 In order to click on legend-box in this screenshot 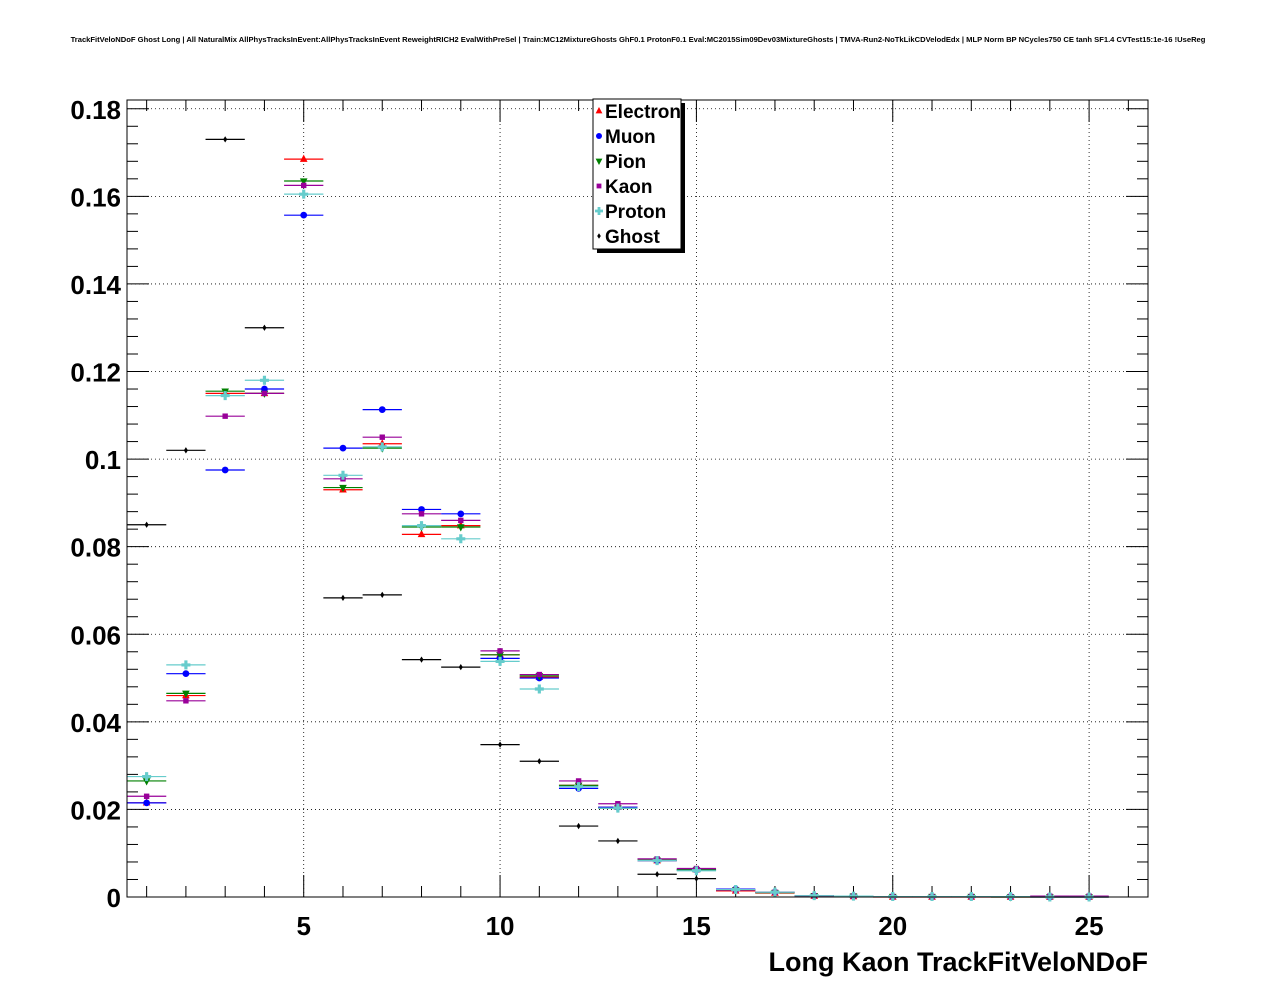, I will do `click(637, 174)`.